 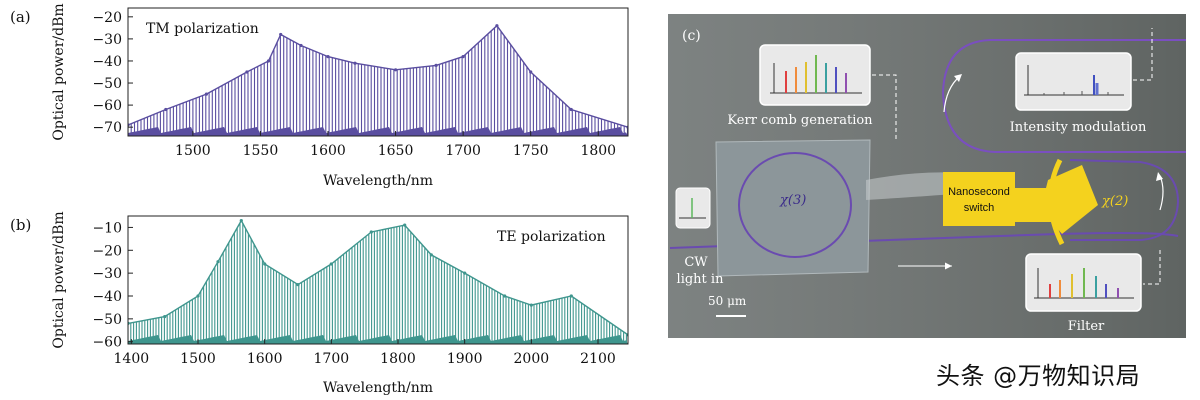 What do you see at coordinates (800, 120) in the screenshot?
I see `kerr-label: Kerr comb generation` at bounding box center [800, 120].